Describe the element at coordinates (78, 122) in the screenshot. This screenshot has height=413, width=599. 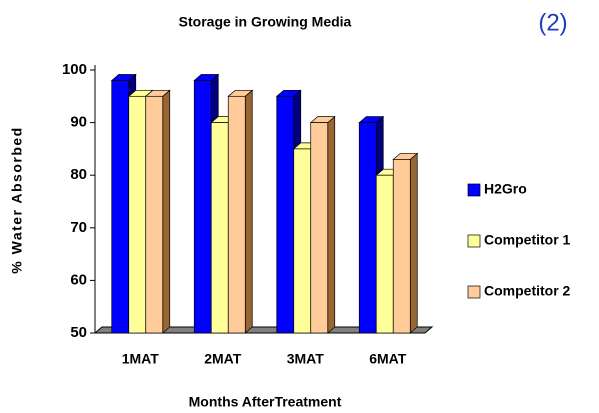
I see `y-tick-label: 90` at that location.